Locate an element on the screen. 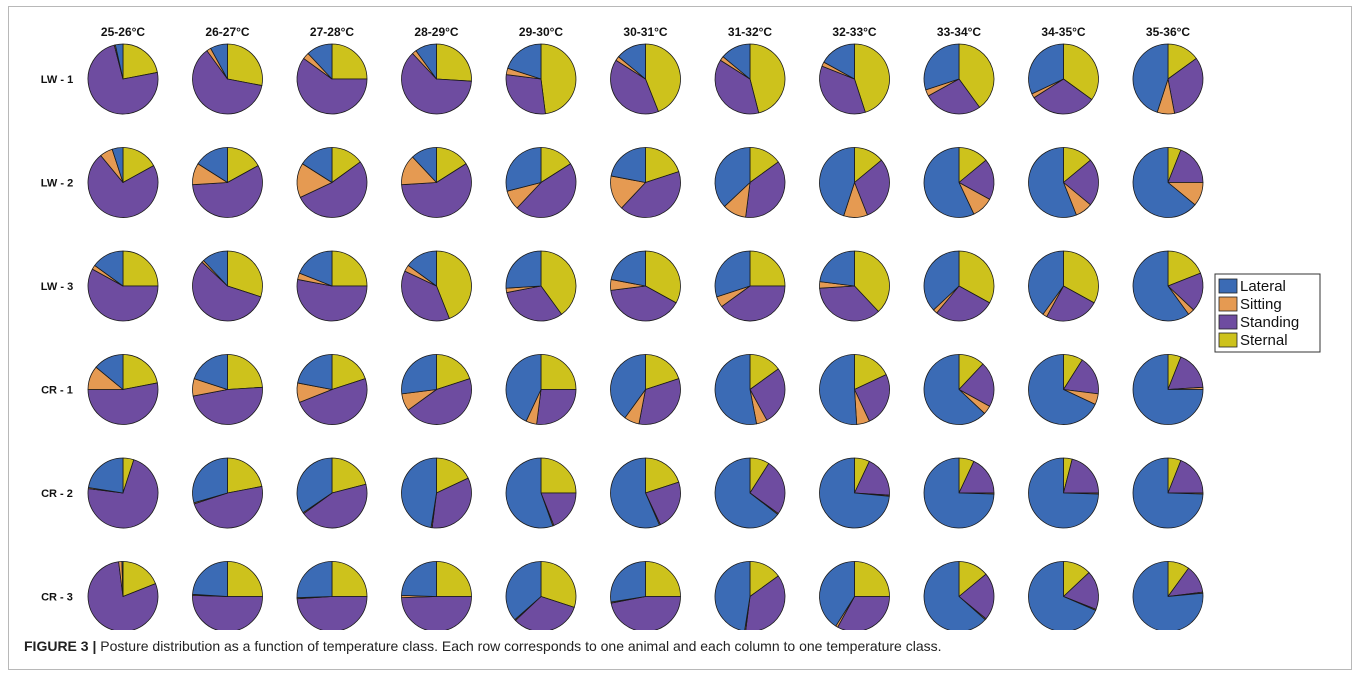  pie-cr-2-33-34-c is located at coordinates (959, 493).